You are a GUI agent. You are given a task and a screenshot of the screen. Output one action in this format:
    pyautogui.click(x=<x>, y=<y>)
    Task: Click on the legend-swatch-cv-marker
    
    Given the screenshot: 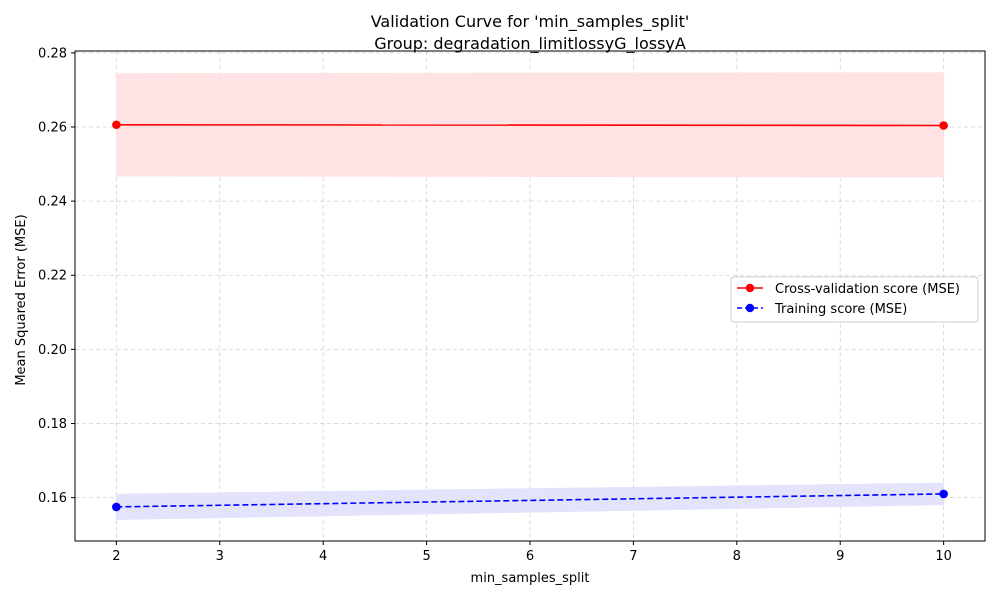 What is the action you would take?
    pyautogui.click(x=750, y=288)
    